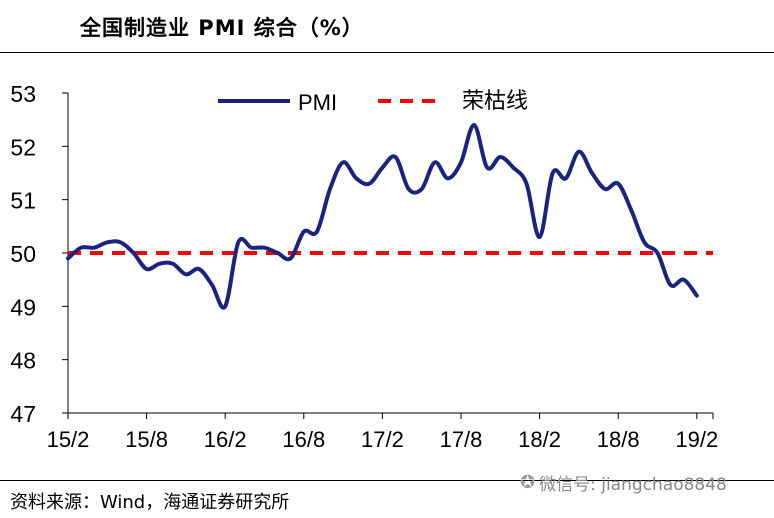  What do you see at coordinates (222, 28) in the screenshot?
I see `chart-title: 全国制造业 PMI 综合（%）` at bounding box center [222, 28].